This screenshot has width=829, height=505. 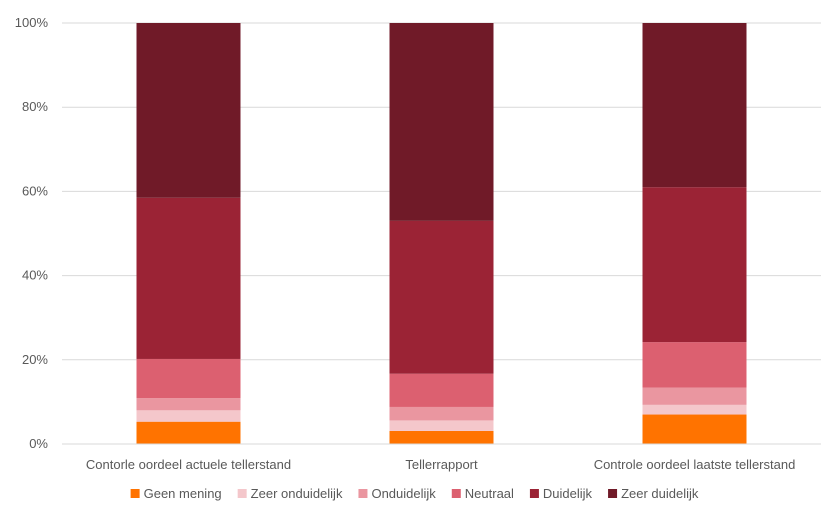 What do you see at coordinates (403, 493) in the screenshot?
I see `legend-label: Onduidelijk` at bounding box center [403, 493].